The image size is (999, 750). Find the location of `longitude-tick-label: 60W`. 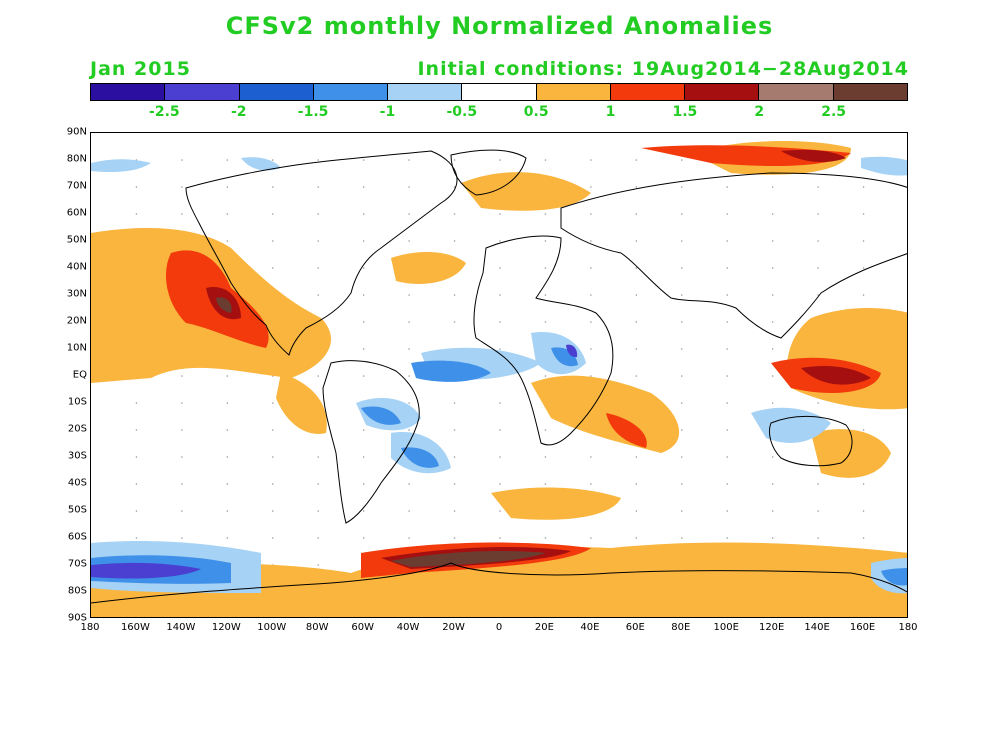

longitude-tick-label: 60W is located at coordinates (362, 627).